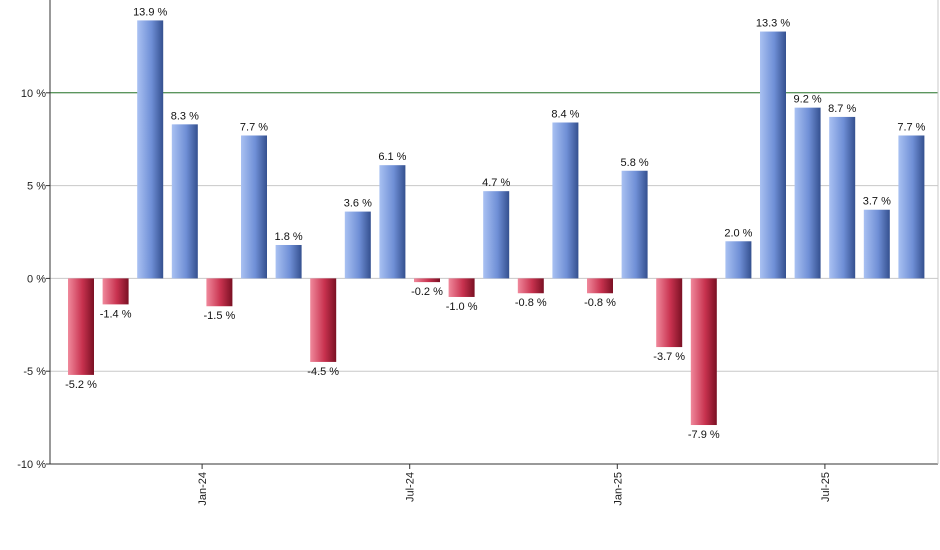  I want to click on data-label: -1.0 %, so click(462, 307).